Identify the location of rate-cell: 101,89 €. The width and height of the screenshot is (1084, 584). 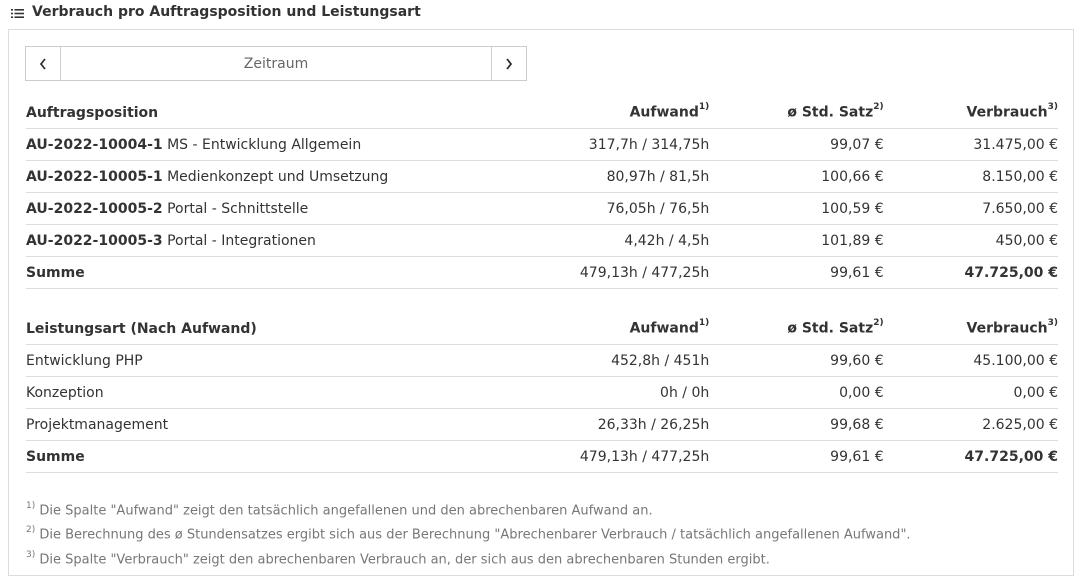
(796, 240).